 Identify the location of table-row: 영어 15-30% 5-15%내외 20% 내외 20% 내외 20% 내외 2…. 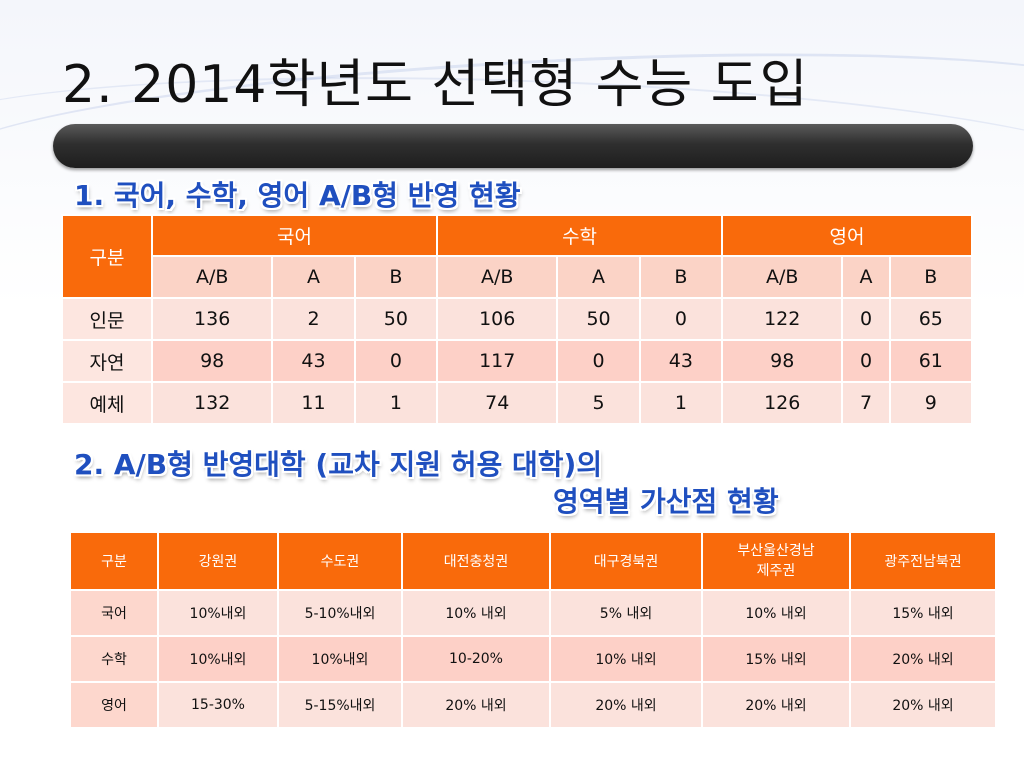
(533, 705).